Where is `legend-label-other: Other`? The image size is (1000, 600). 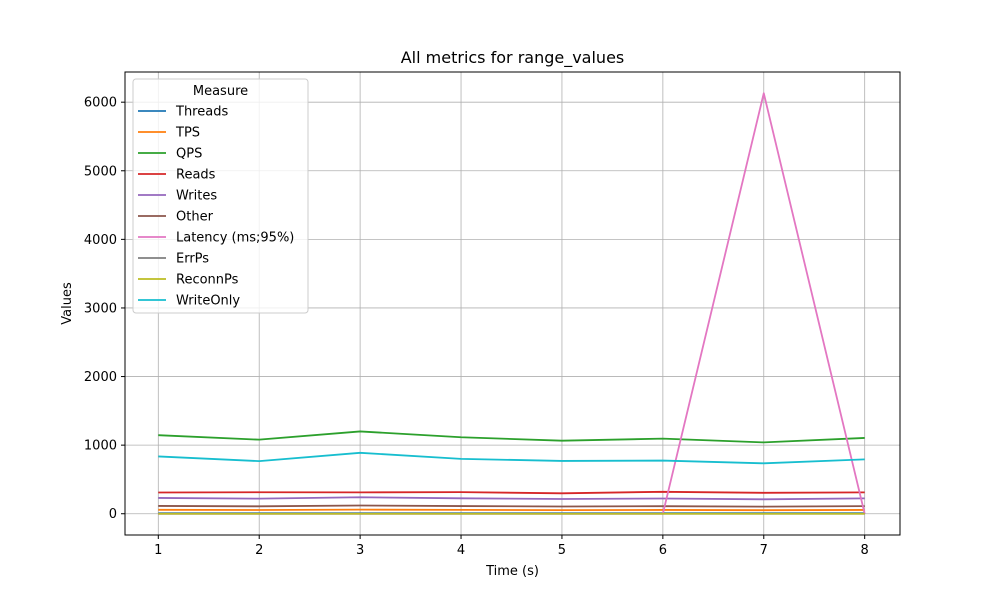
legend-label-other: Other is located at coordinates (195, 217).